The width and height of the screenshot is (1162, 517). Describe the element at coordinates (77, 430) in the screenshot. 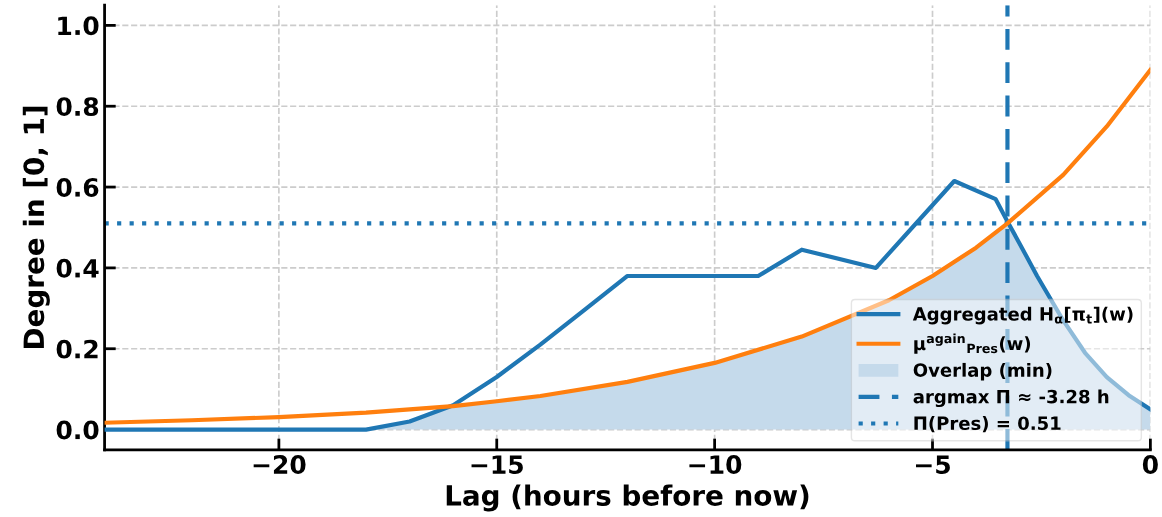

I see `y-tick-label: 0.0` at that location.